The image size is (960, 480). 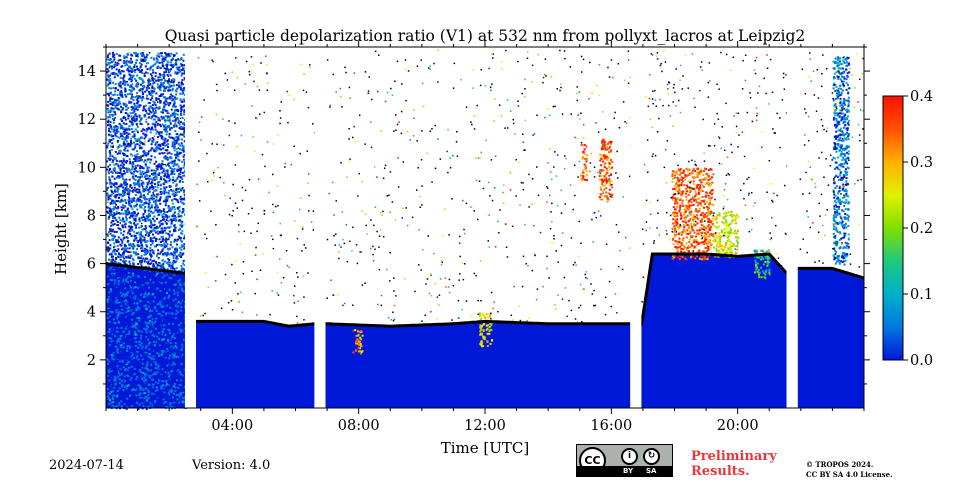 I want to click on share-alike-icon: ↻, so click(x=651, y=456).